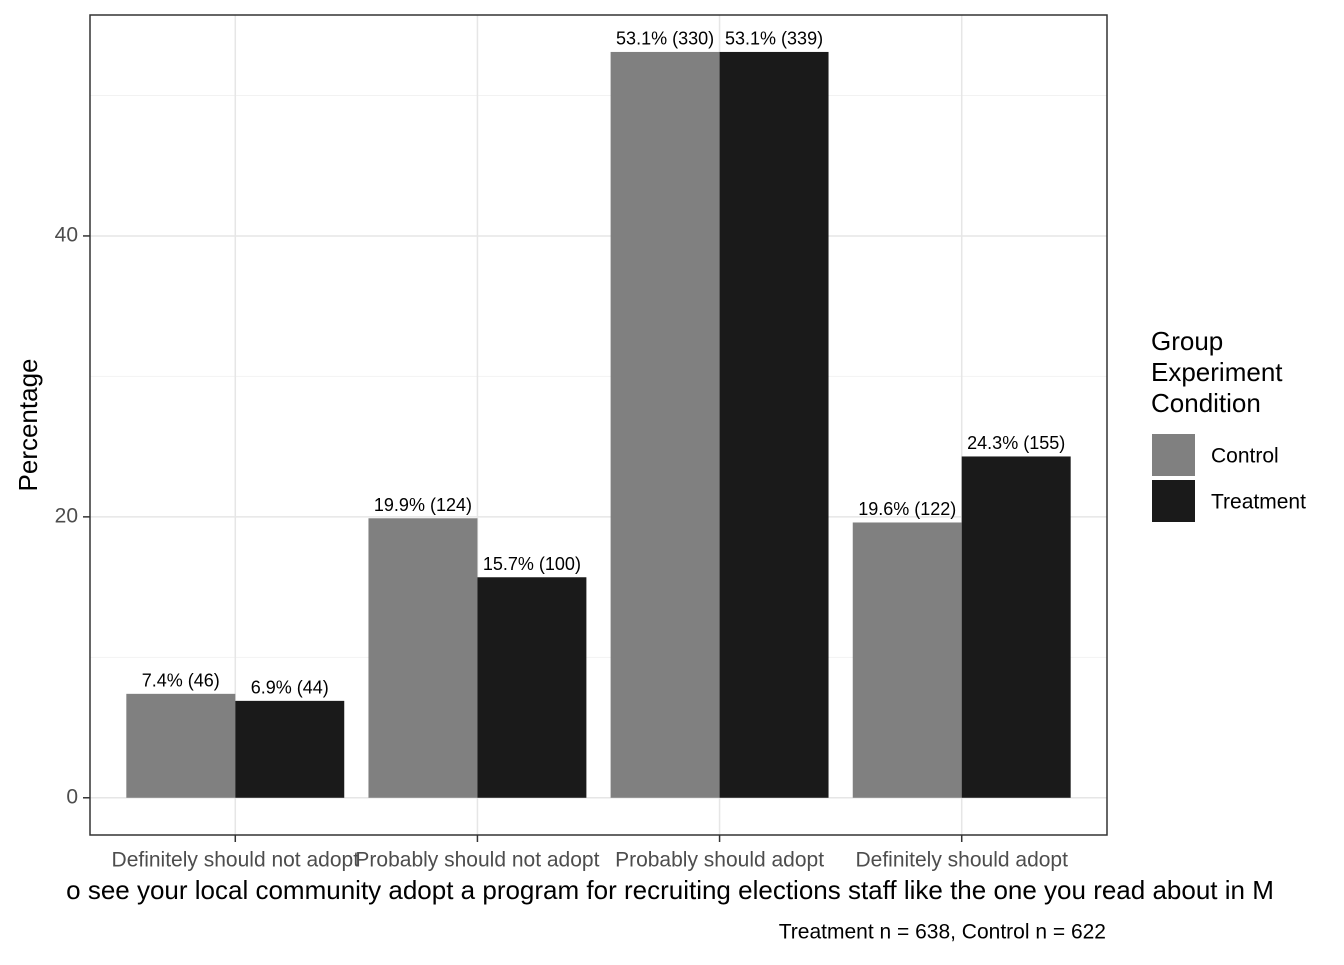  I want to click on legend-label: Control, so click(1245, 456).